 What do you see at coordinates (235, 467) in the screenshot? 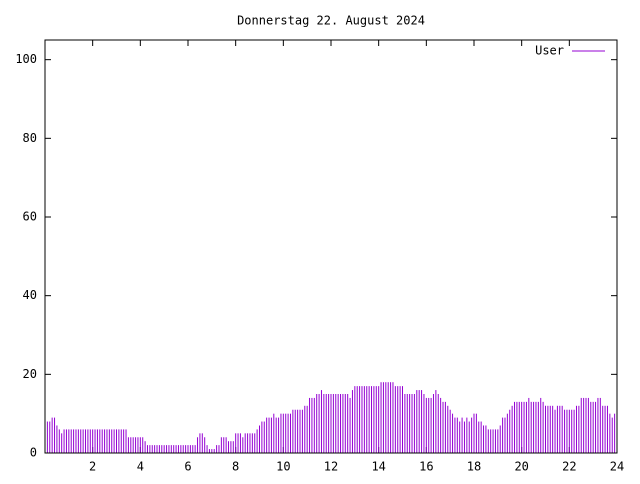
I see `x-tick-label: 8` at bounding box center [235, 467].